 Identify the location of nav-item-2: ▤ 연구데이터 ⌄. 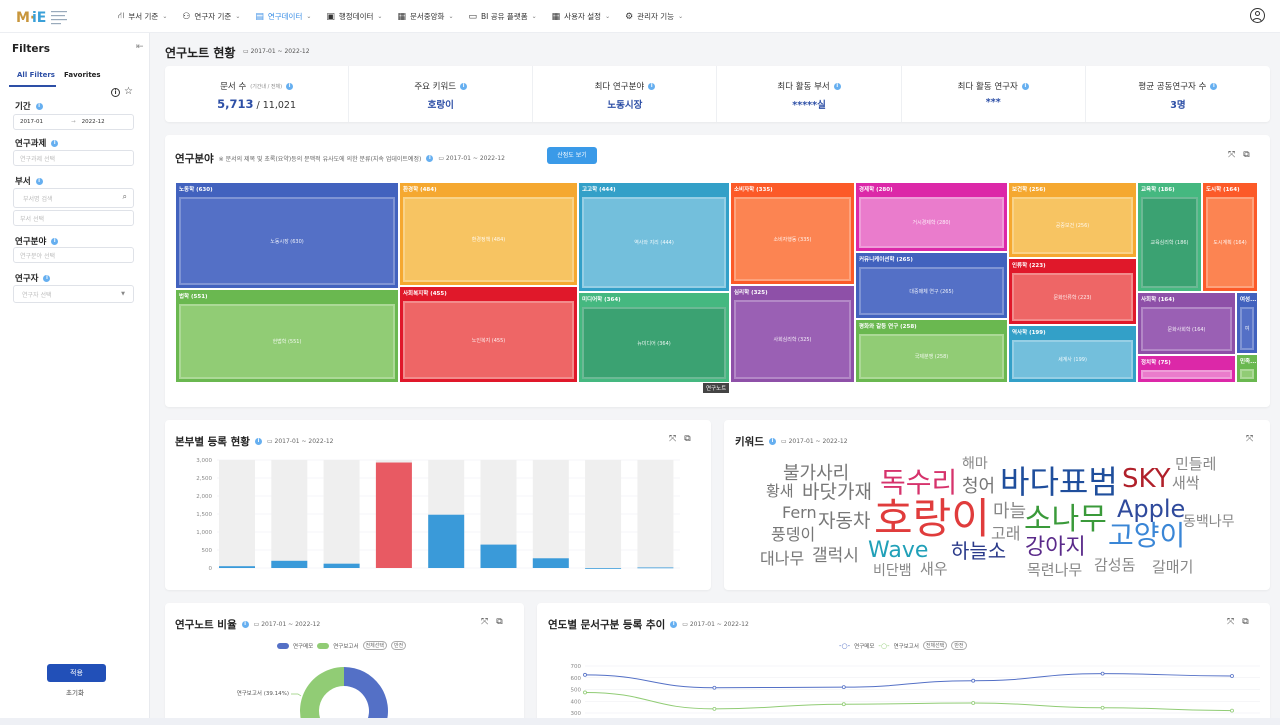
(283, 16).